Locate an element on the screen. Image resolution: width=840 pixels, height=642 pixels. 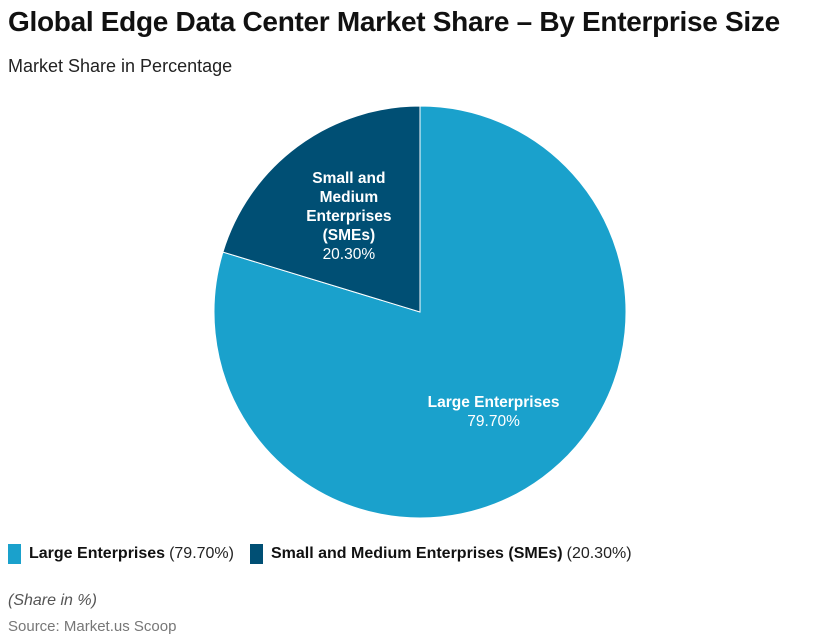
chart-subtitle: Market Share in Percentage is located at coordinates (120, 66).